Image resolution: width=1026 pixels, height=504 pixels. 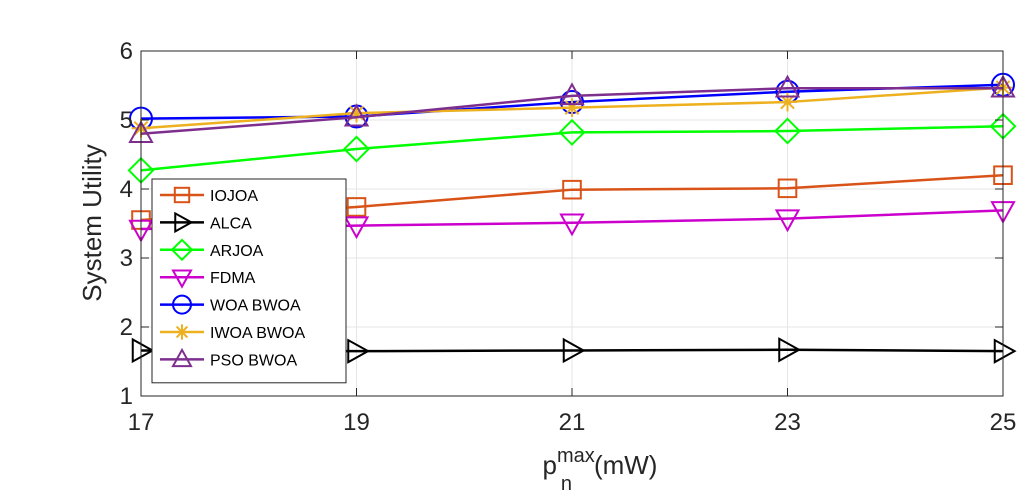 What do you see at coordinates (209, 195) in the screenshot?
I see `legend-item-iojoa: IOJOA` at bounding box center [209, 195].